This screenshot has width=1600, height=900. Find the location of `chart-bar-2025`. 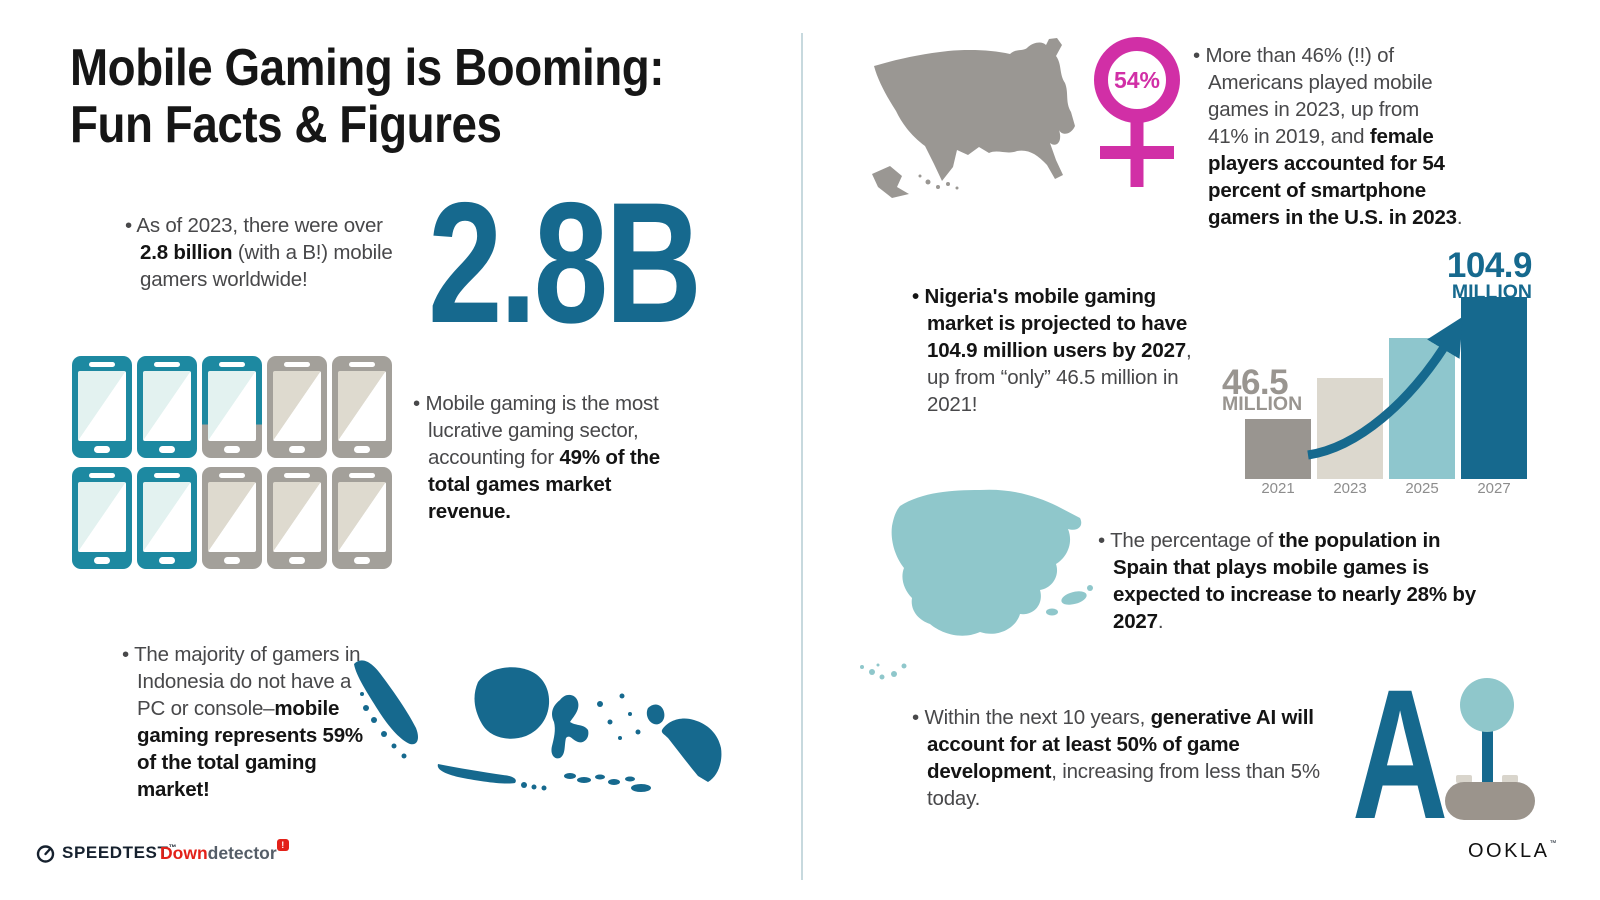

chart-bar-2025 is located at coordinates (1422, 408).